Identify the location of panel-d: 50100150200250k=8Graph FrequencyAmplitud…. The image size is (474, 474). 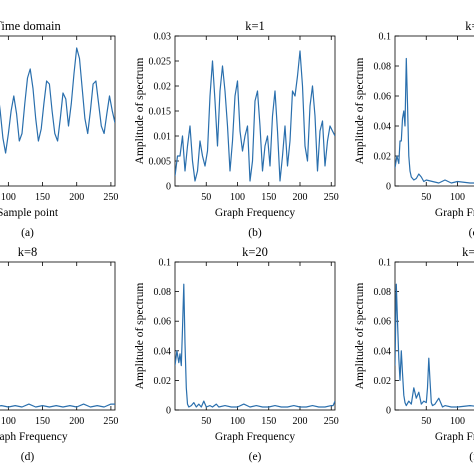
(59, 354).